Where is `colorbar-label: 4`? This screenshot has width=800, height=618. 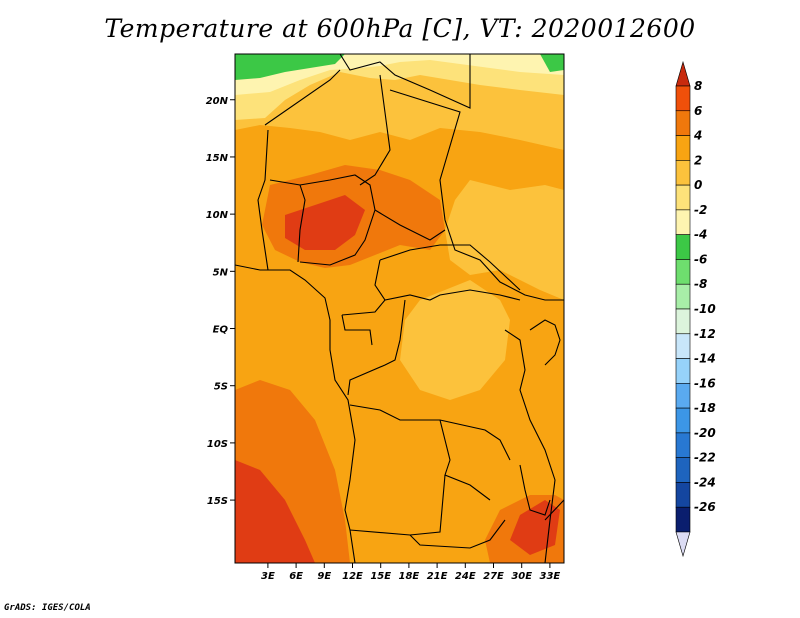
colorbar-label: 4 is located at coordinates (697, 136).